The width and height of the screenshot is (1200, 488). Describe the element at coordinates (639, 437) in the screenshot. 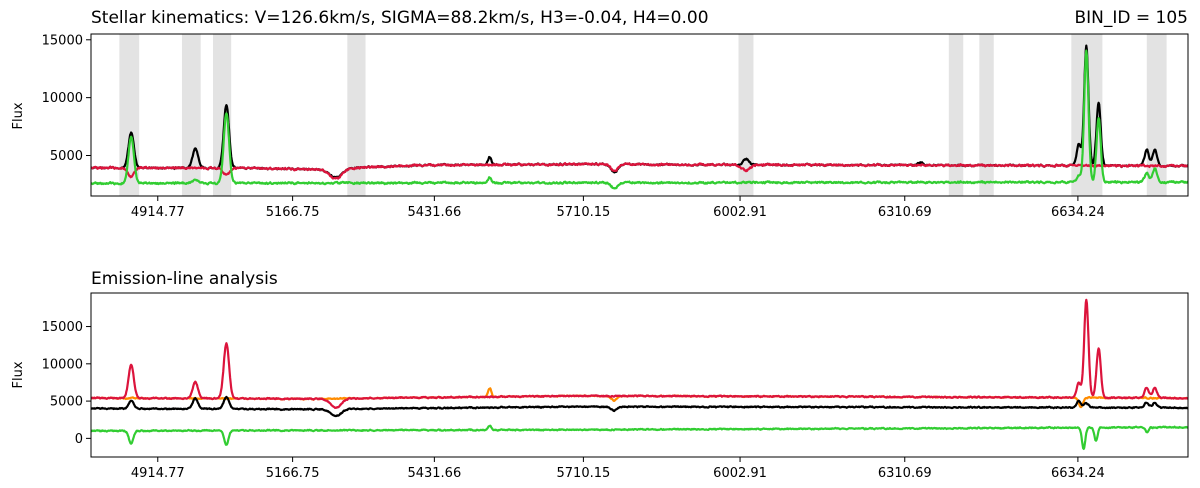

I see `series-line-residual` at that location.